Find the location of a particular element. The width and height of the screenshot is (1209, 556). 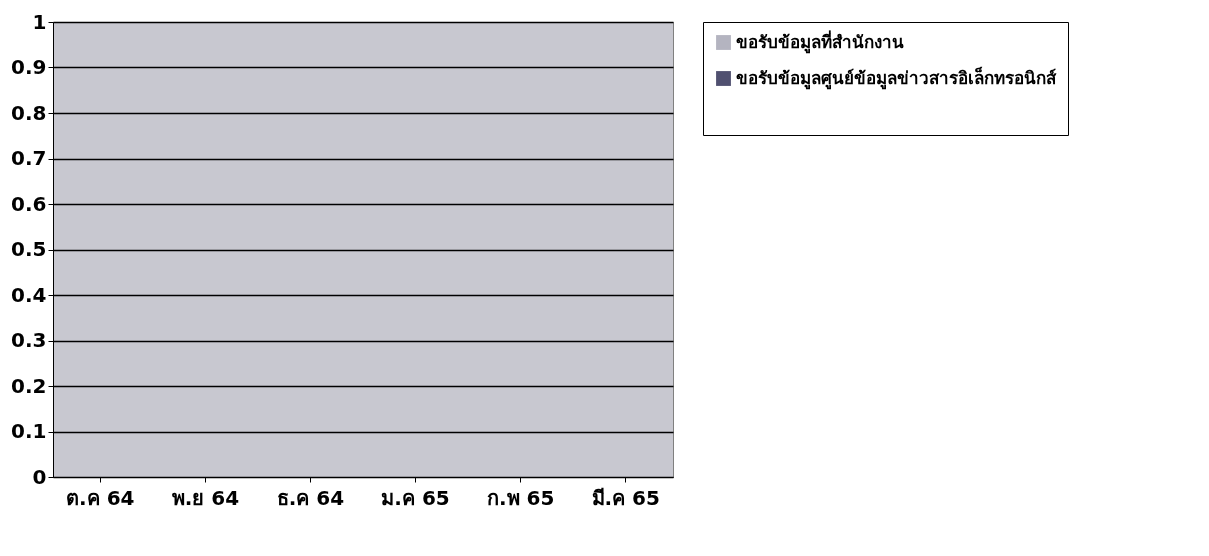

y-tick-label: 0.6 is located at coordinates (29, 203).